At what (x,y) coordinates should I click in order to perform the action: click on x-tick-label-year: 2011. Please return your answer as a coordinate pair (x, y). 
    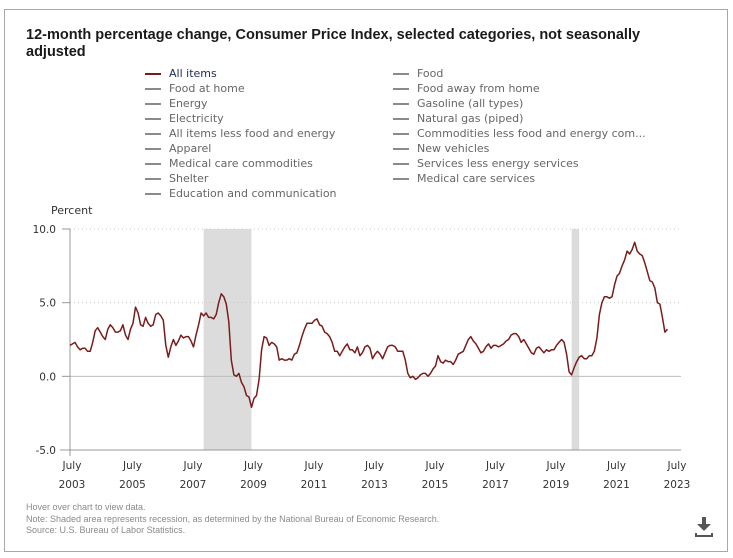
    Looking at the image, I should click on (314, 485).